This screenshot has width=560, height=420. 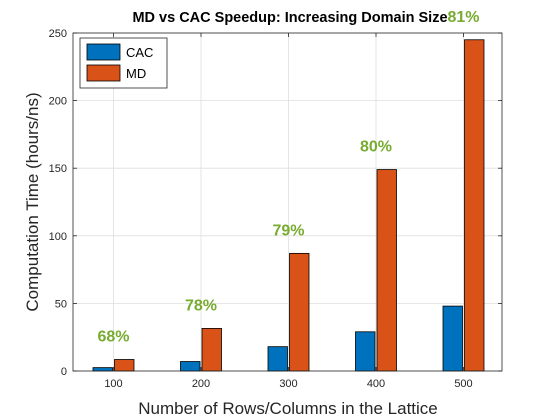 What do you see at coordinates (58, 34) in the screenshot?
I see `y-tick-label: 250` at bounding box center [58, 34].